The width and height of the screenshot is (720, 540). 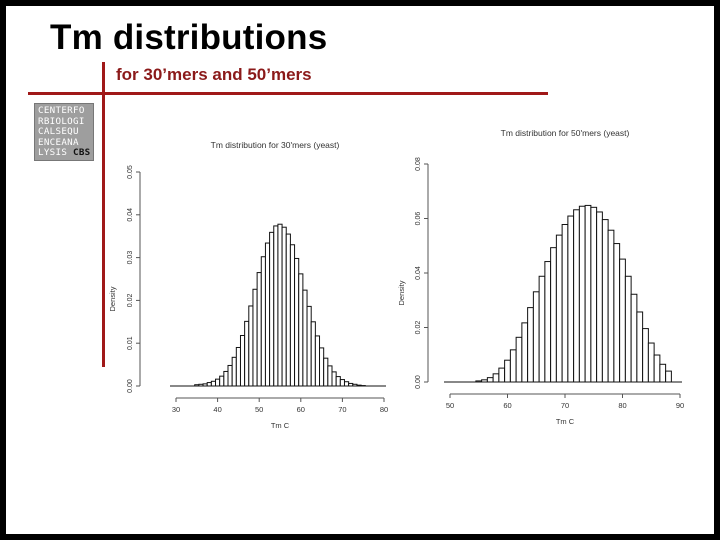 What do you see at coordinates (565, 133) in the screenshot?
I see `chart-title: Tm distribution for 50'mers (yeast)` at bounding box center [565, 133].